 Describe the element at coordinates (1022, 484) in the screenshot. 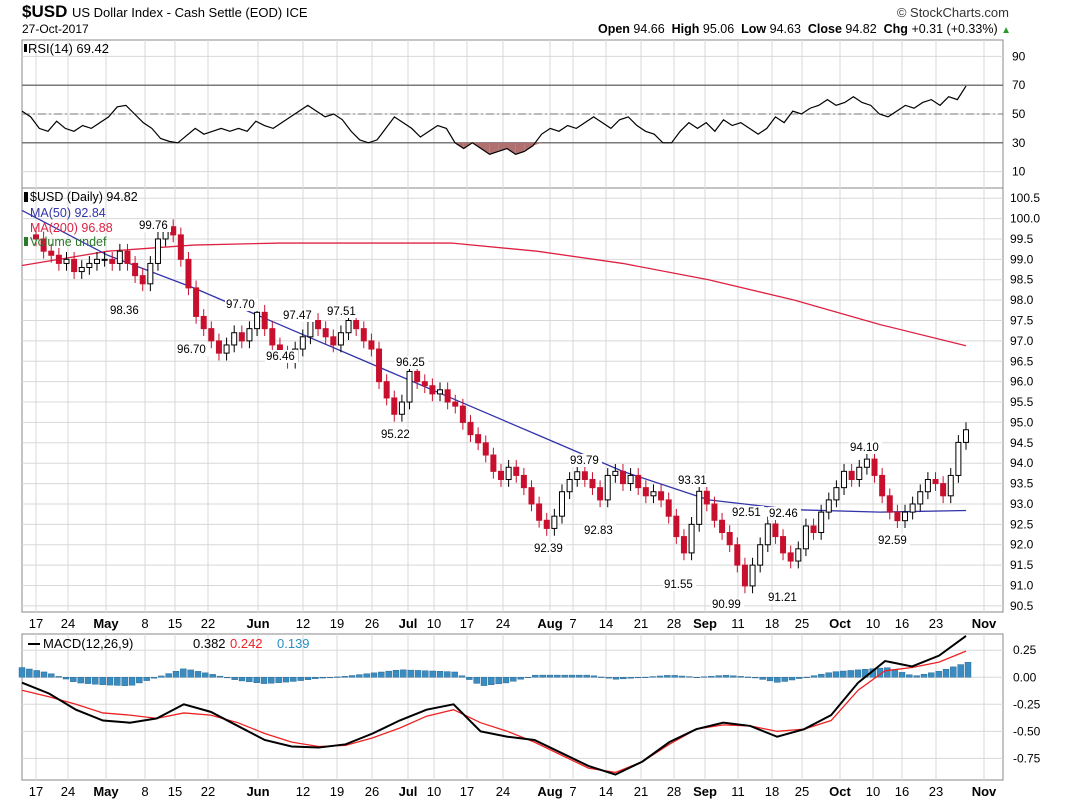

I see `price-ytick-label: 93.5` at that location.